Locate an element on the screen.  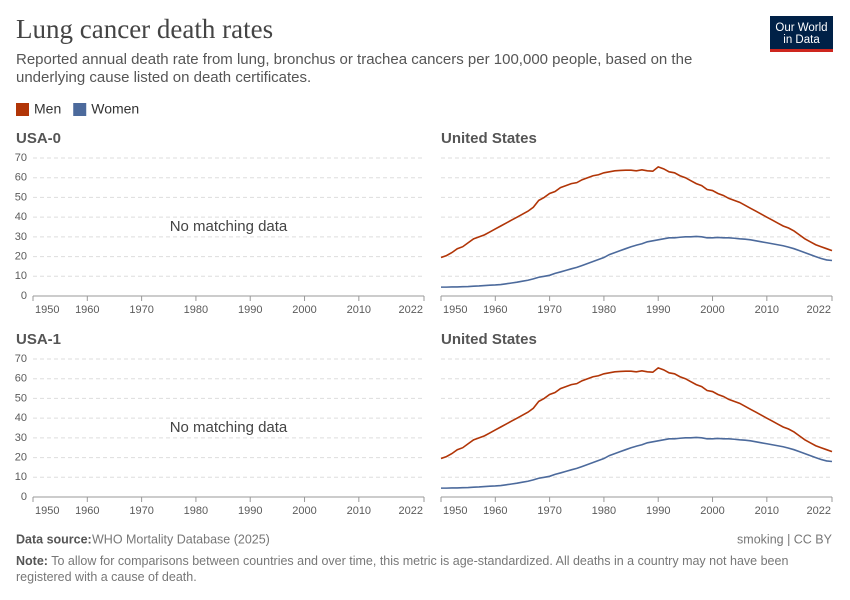
legend-label: Women is located at coordinates (115, 109).